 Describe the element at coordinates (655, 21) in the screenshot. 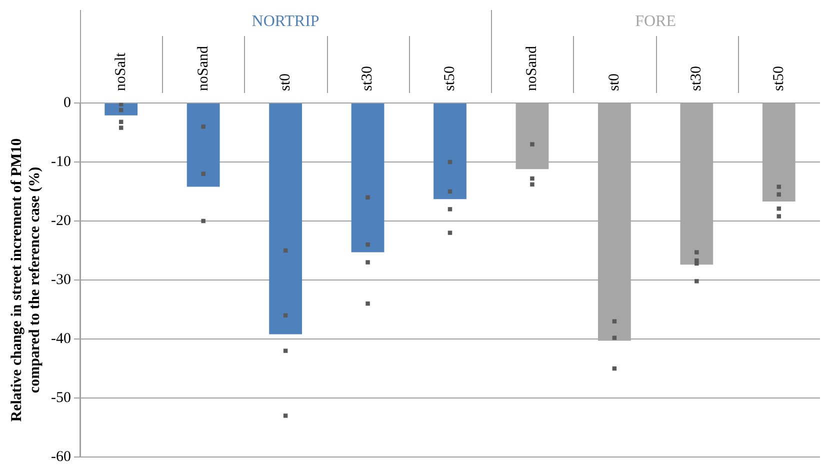

I see `text: FORE` at that location.